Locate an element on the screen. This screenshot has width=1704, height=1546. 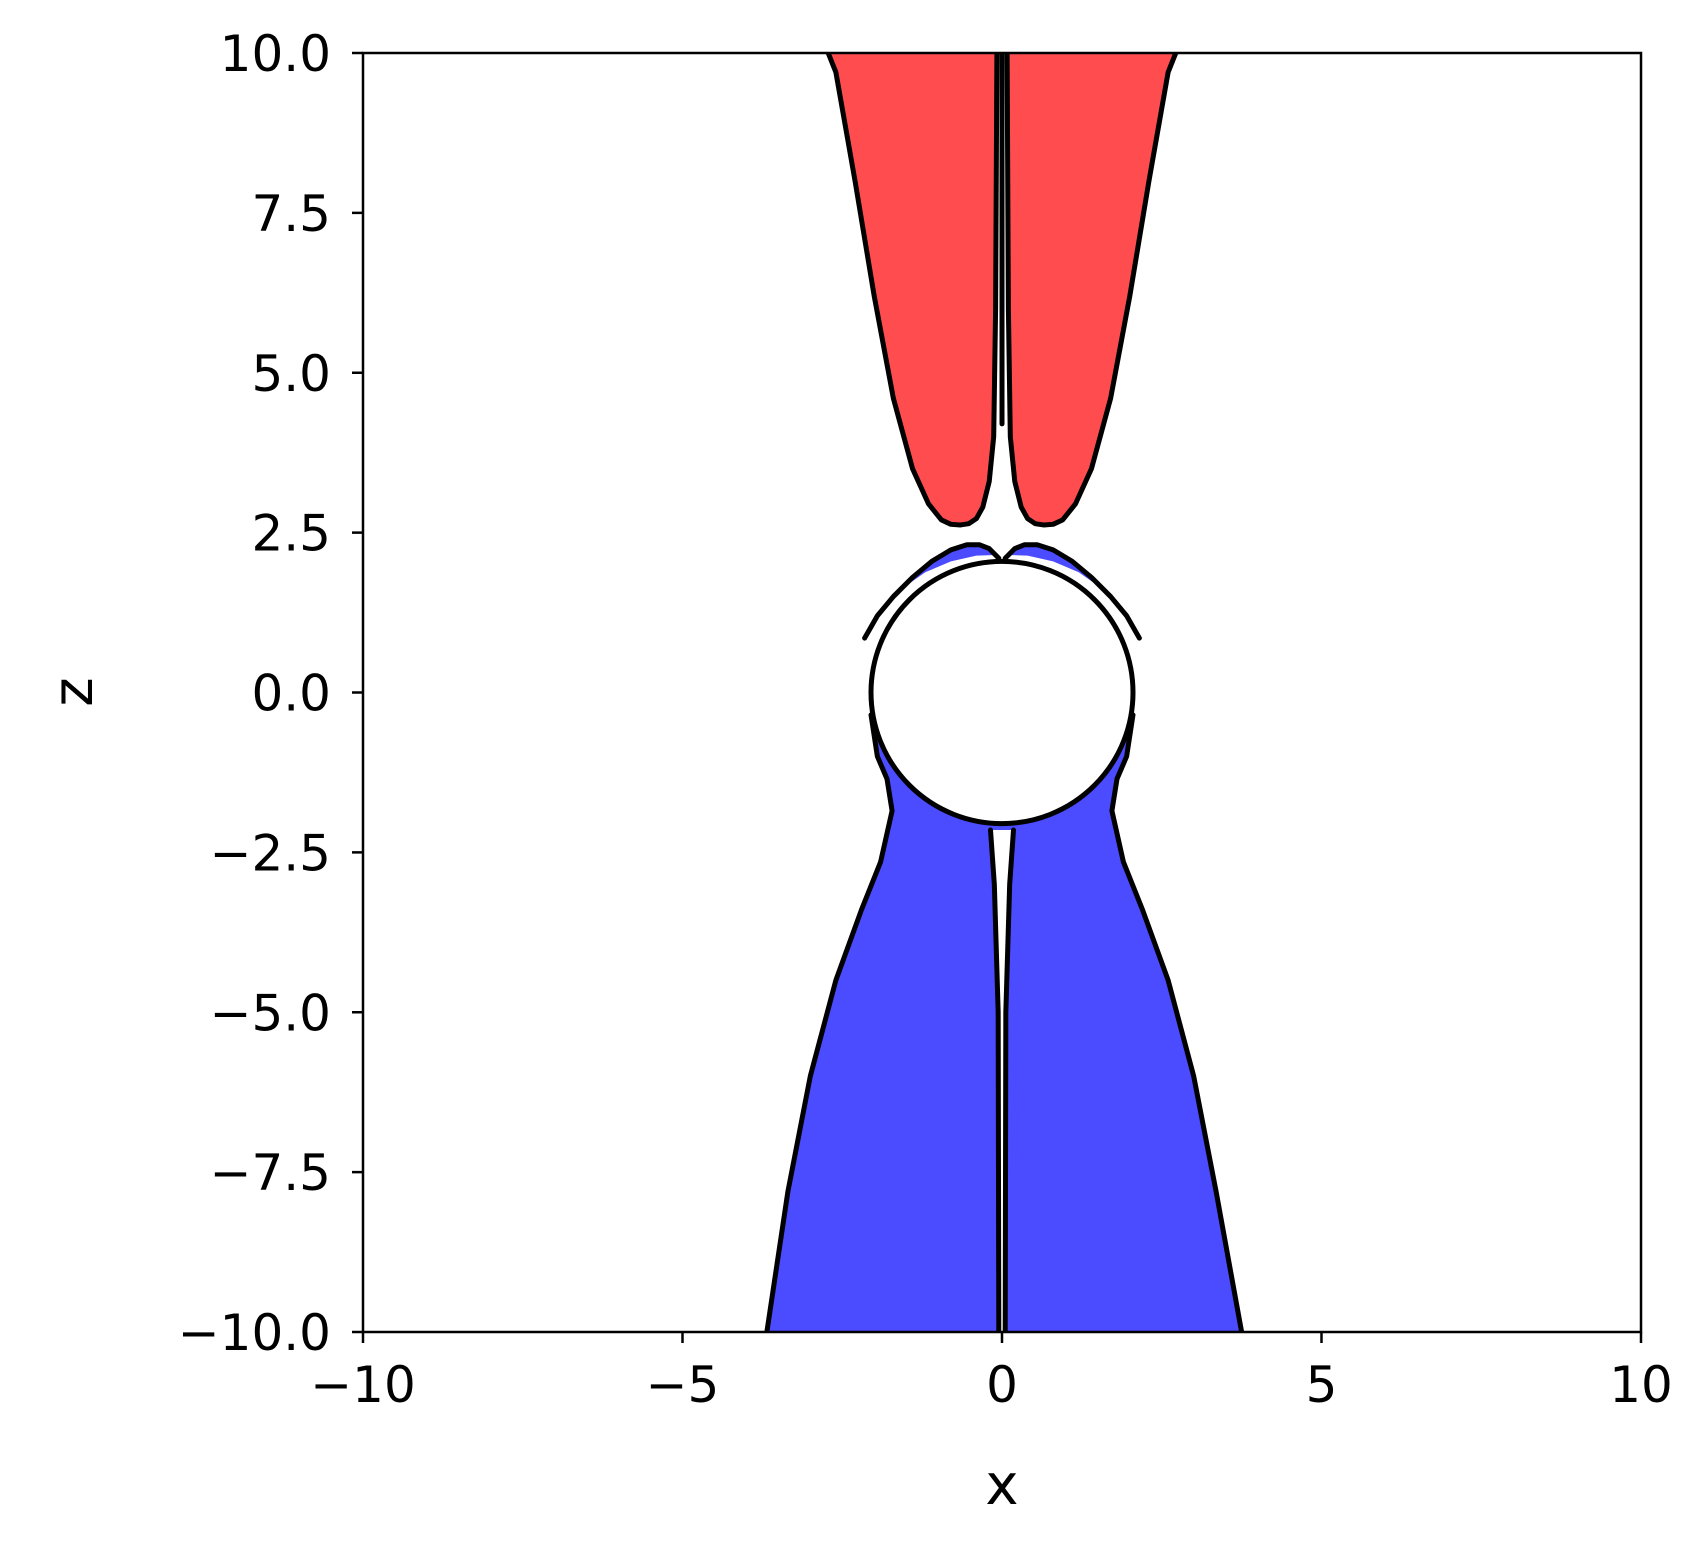
upper-left-lobe is located at coordinates (912, 289).